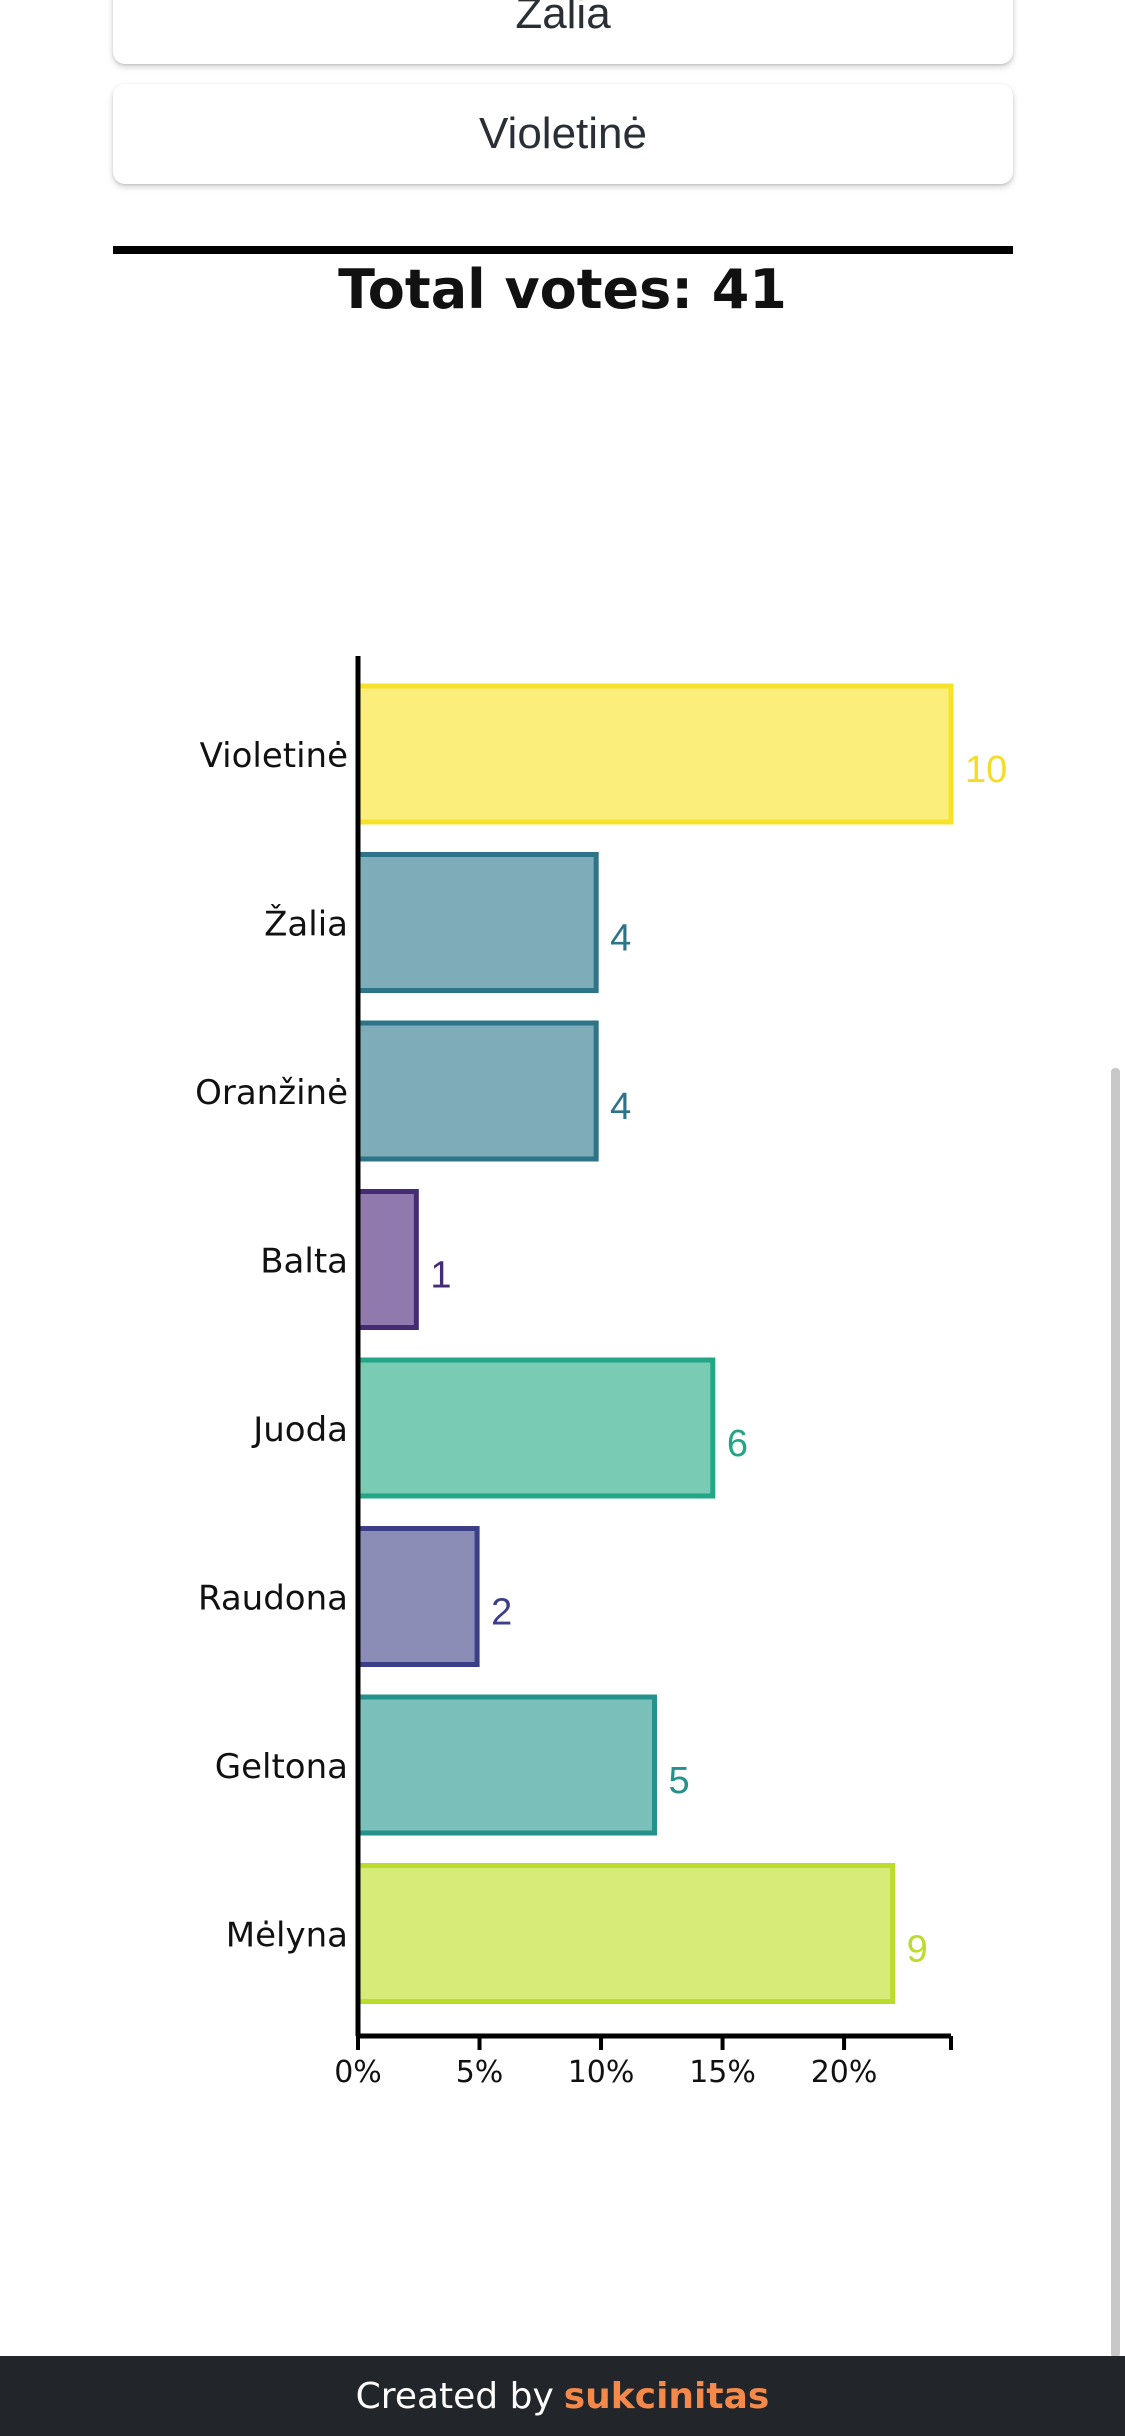 The image size is (1125, 2436). What do you see at coordinates (281, 1767) in the screenshot?
I see `category-label: Geltona` at bounding box center [281, 1767].